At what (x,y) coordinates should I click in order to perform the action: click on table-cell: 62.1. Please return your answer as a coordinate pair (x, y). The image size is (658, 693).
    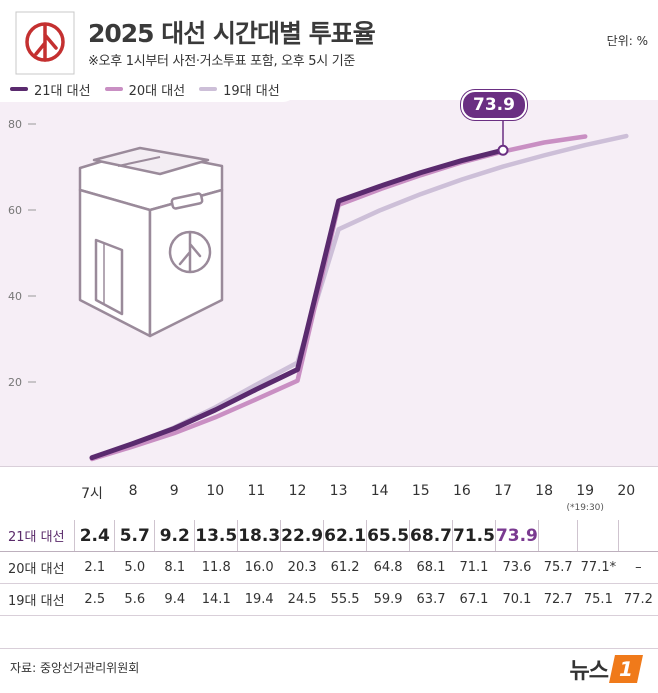
    Looking at the image, I should click on (345, 536).